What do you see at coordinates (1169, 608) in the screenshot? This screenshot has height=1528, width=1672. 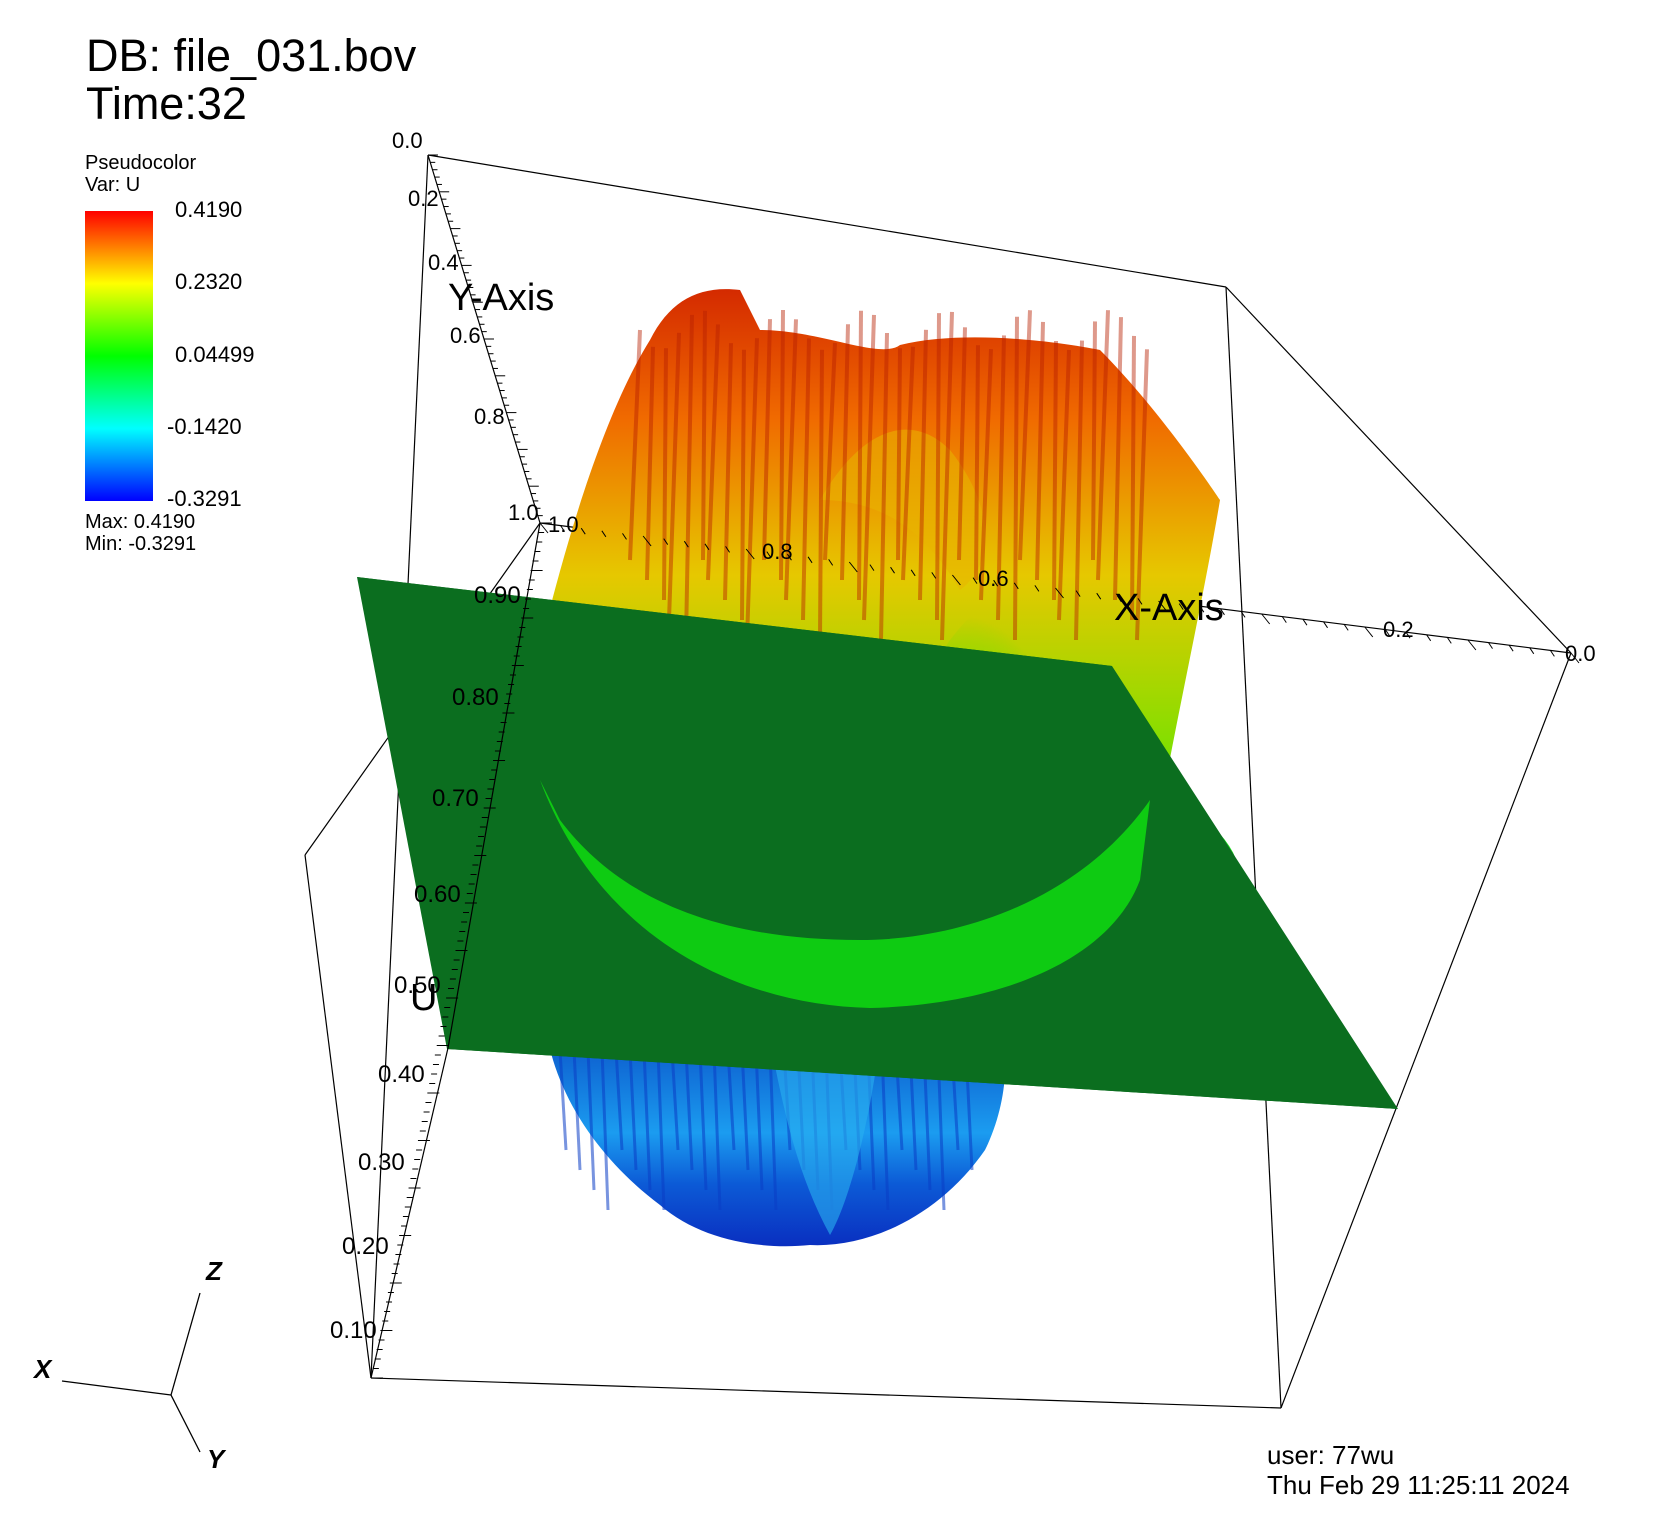 I see `x-axis-title: X-Axis` at bounding box center [1169, 608].